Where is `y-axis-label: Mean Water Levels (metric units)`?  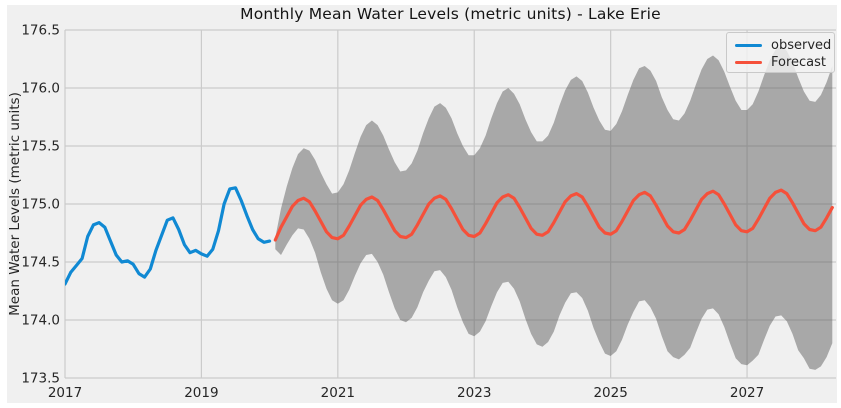
y-axis-label: Mean Water Levels (metric units) is located at coordinates (15, 204).